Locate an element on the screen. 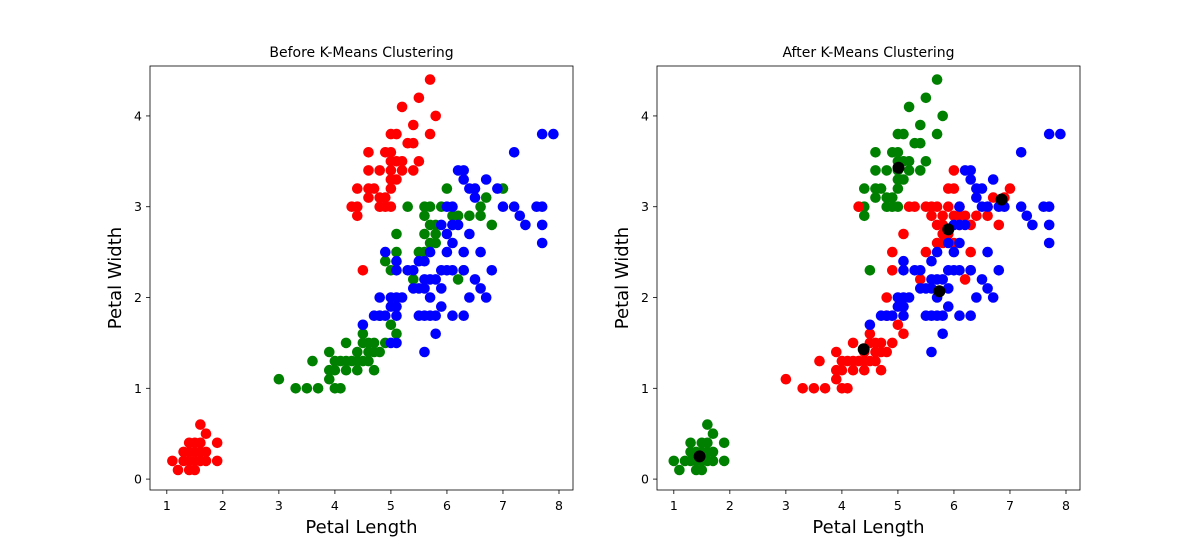  y-tick-label: 4 is located at coordinates (645, 115).